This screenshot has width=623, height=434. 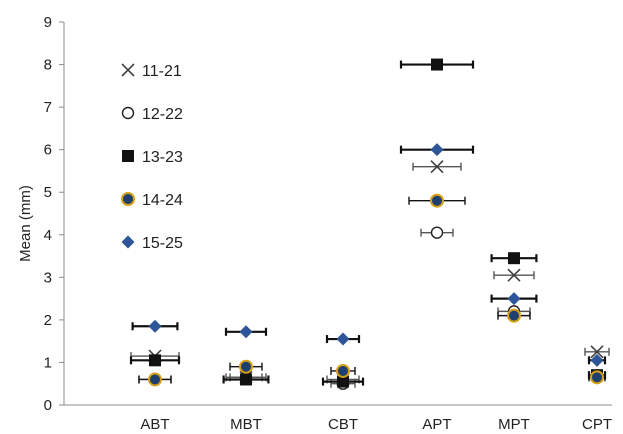 I want to click on y-tick-label: 9, so click(x=48, y=22).